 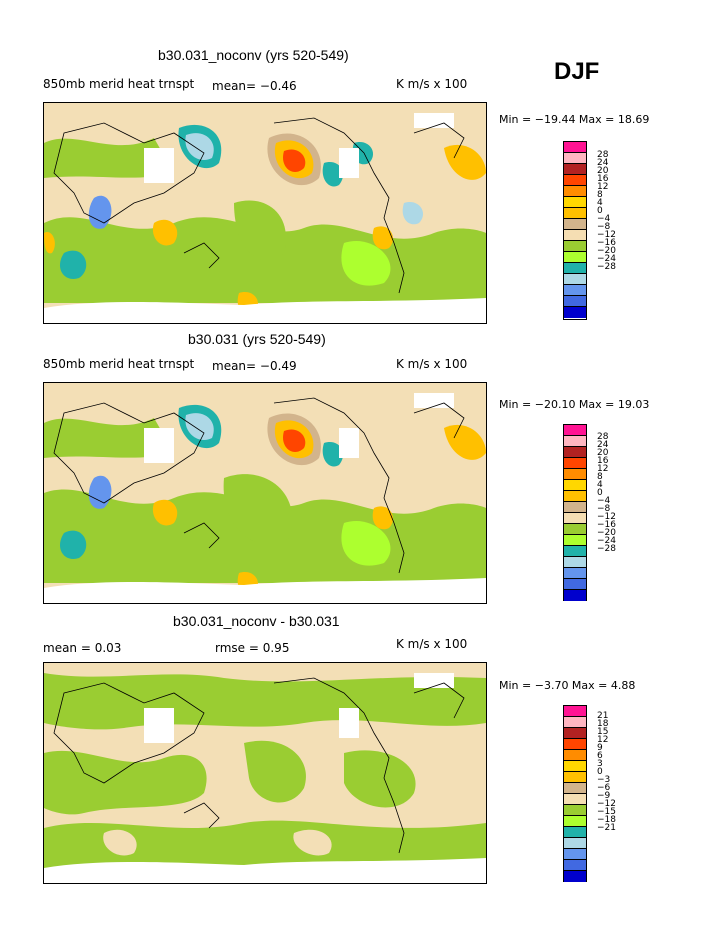 I want to click on panel-1-map, so click(x=265, y=213).